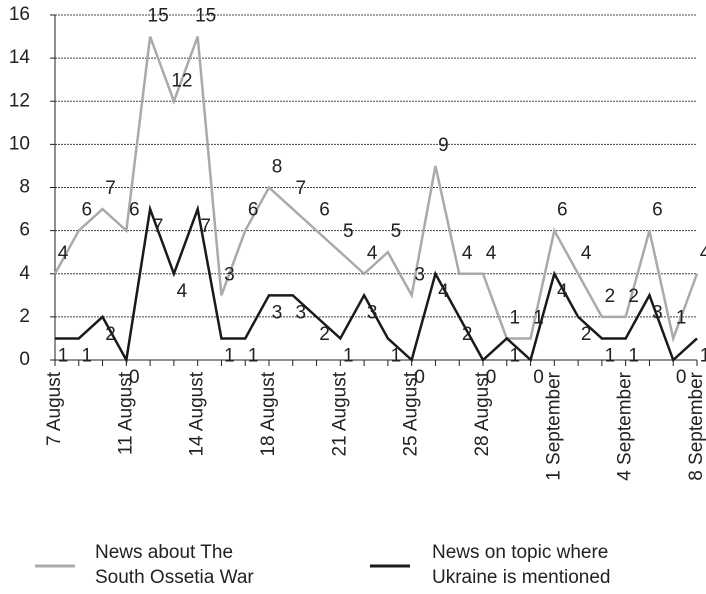 The image size is (706, 594). What do you see at coordinates (24, 273) in the screenshot?
I see `y-tick-label: 4` at bounding box center [24, 273].